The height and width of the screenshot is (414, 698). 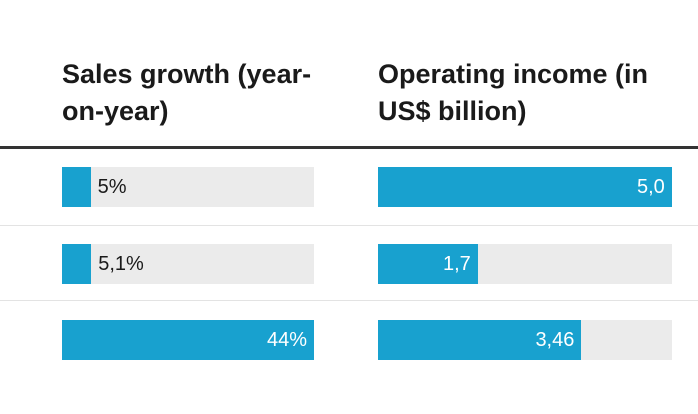 What do you see at coordinates (349, 147) in the screenshot?
I see `header-divider` at bounding box center [349, 147].